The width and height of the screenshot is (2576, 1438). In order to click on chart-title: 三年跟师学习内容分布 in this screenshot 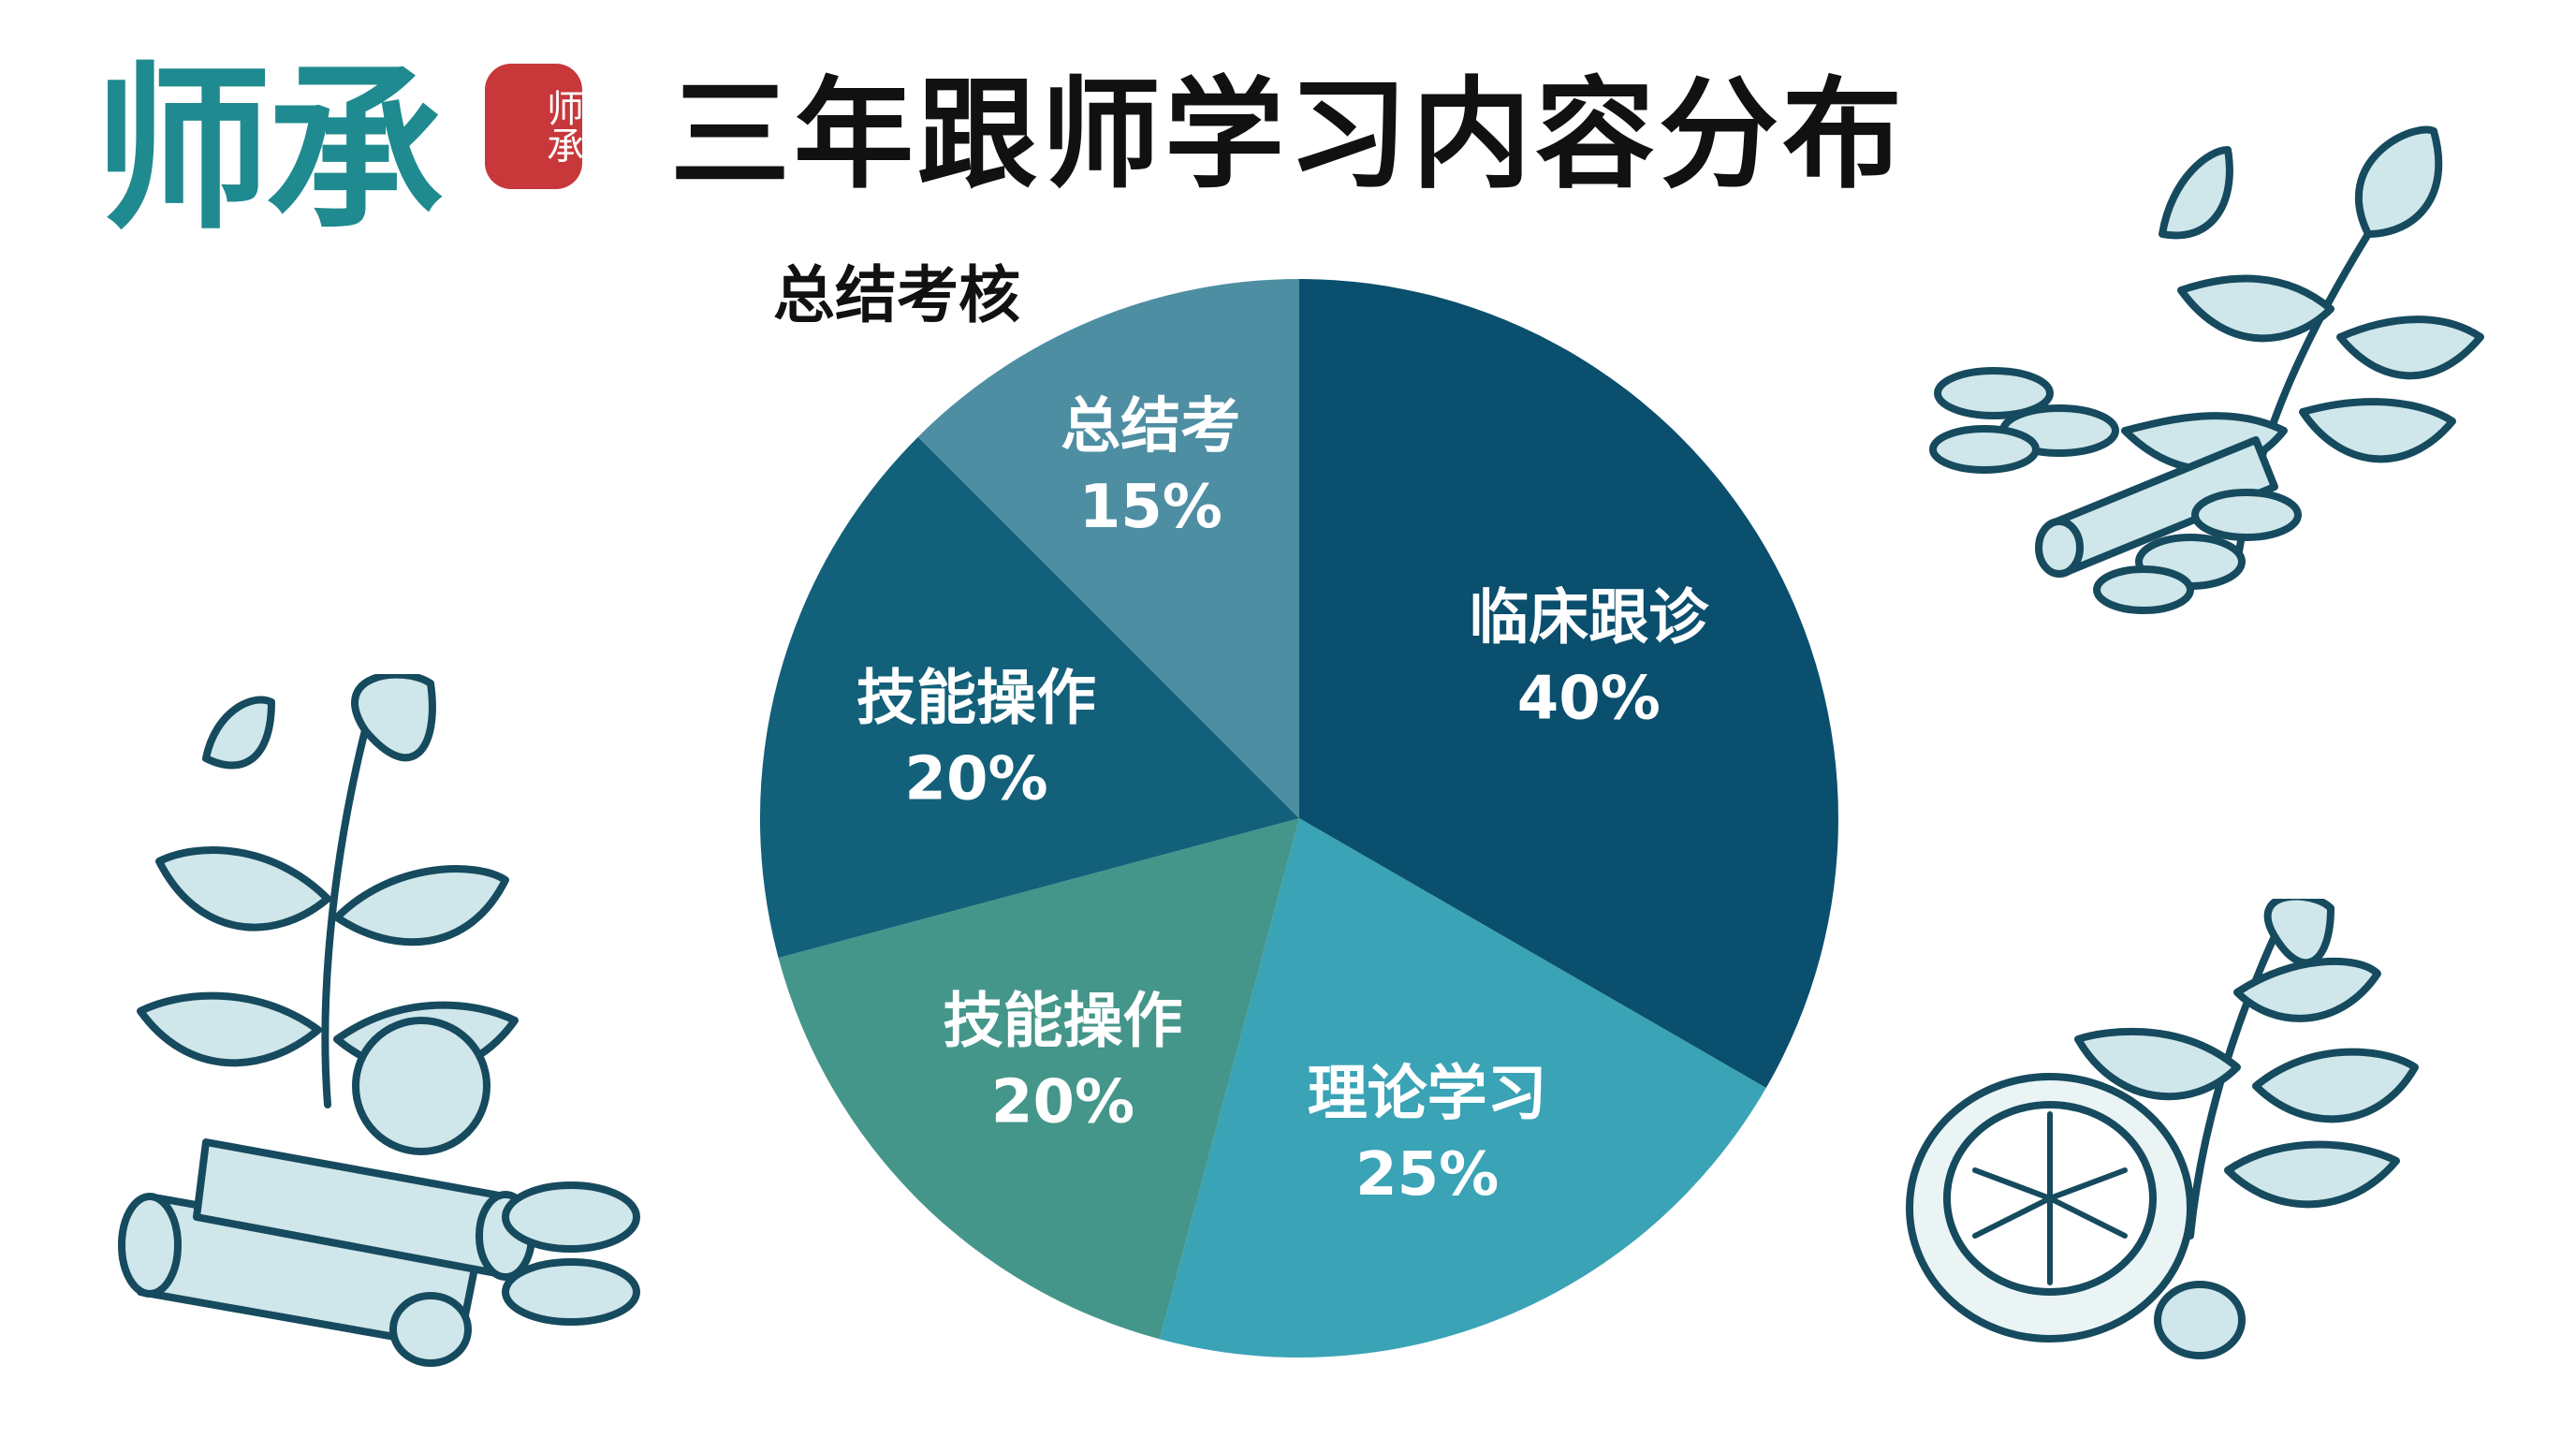, I will do `click(1287, 135)`.